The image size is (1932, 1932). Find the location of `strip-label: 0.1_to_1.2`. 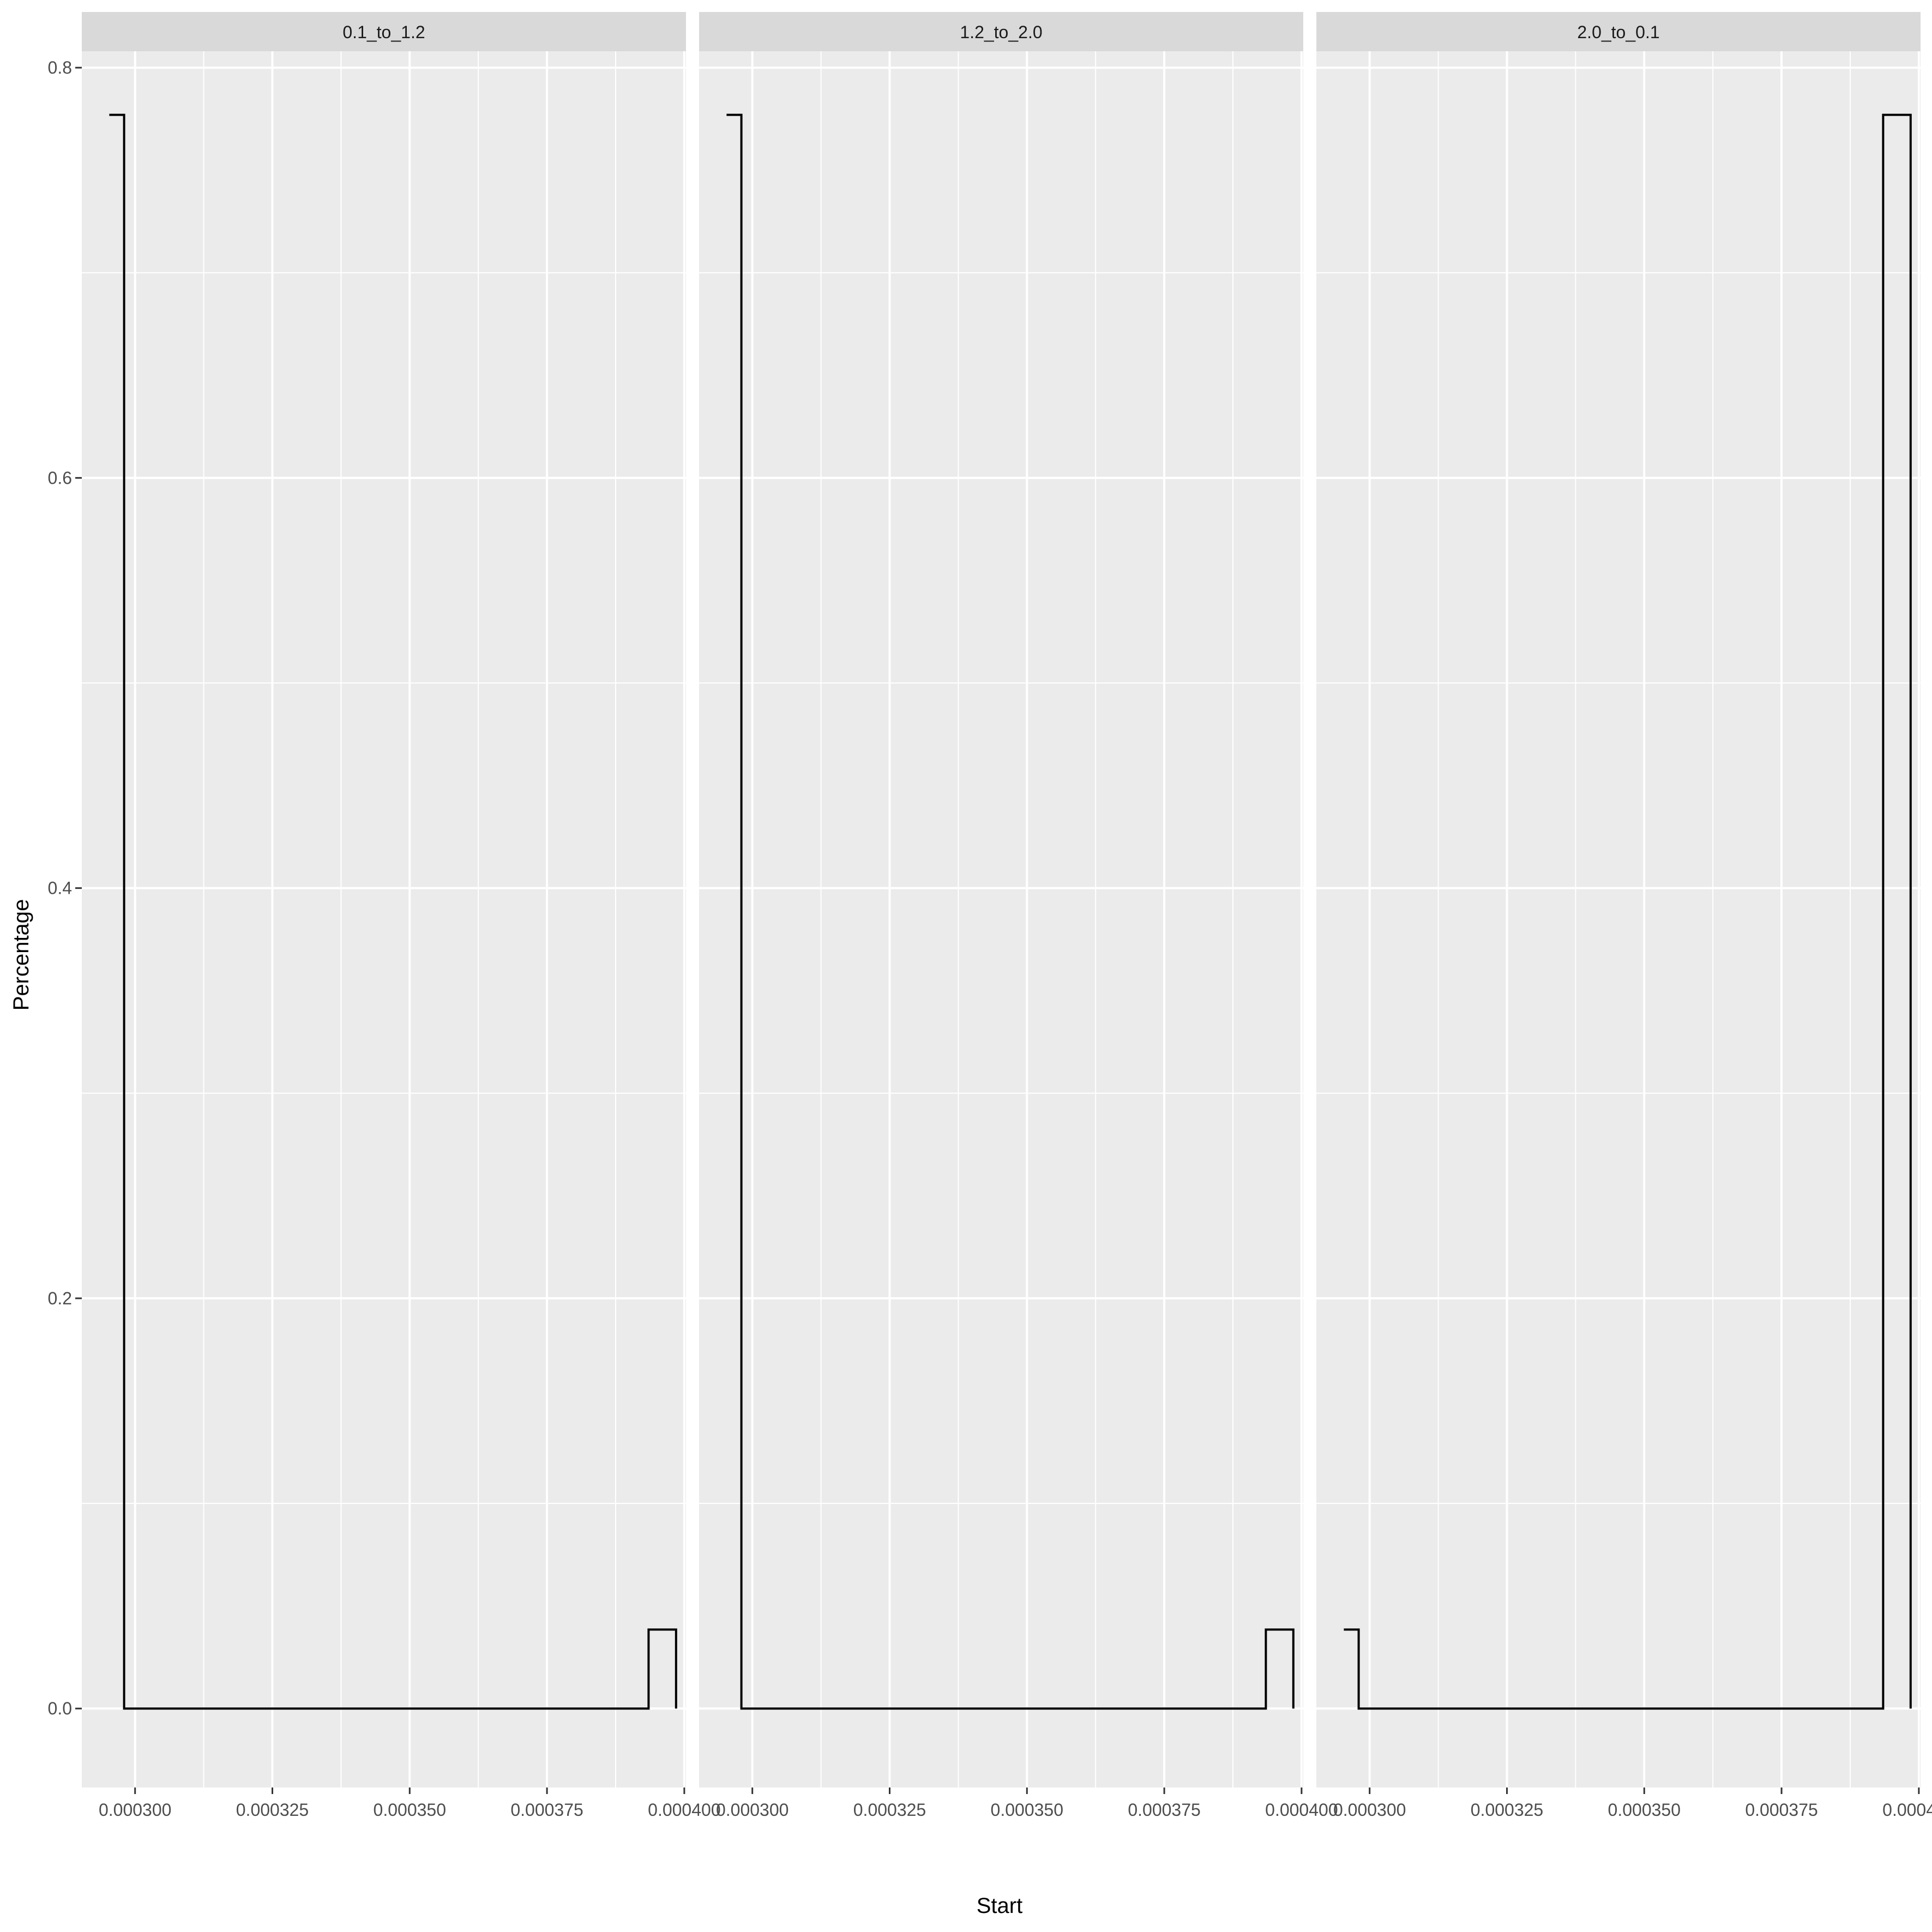

strip-label: 0.1_to_1.2 is located at coordinates (383, 32).